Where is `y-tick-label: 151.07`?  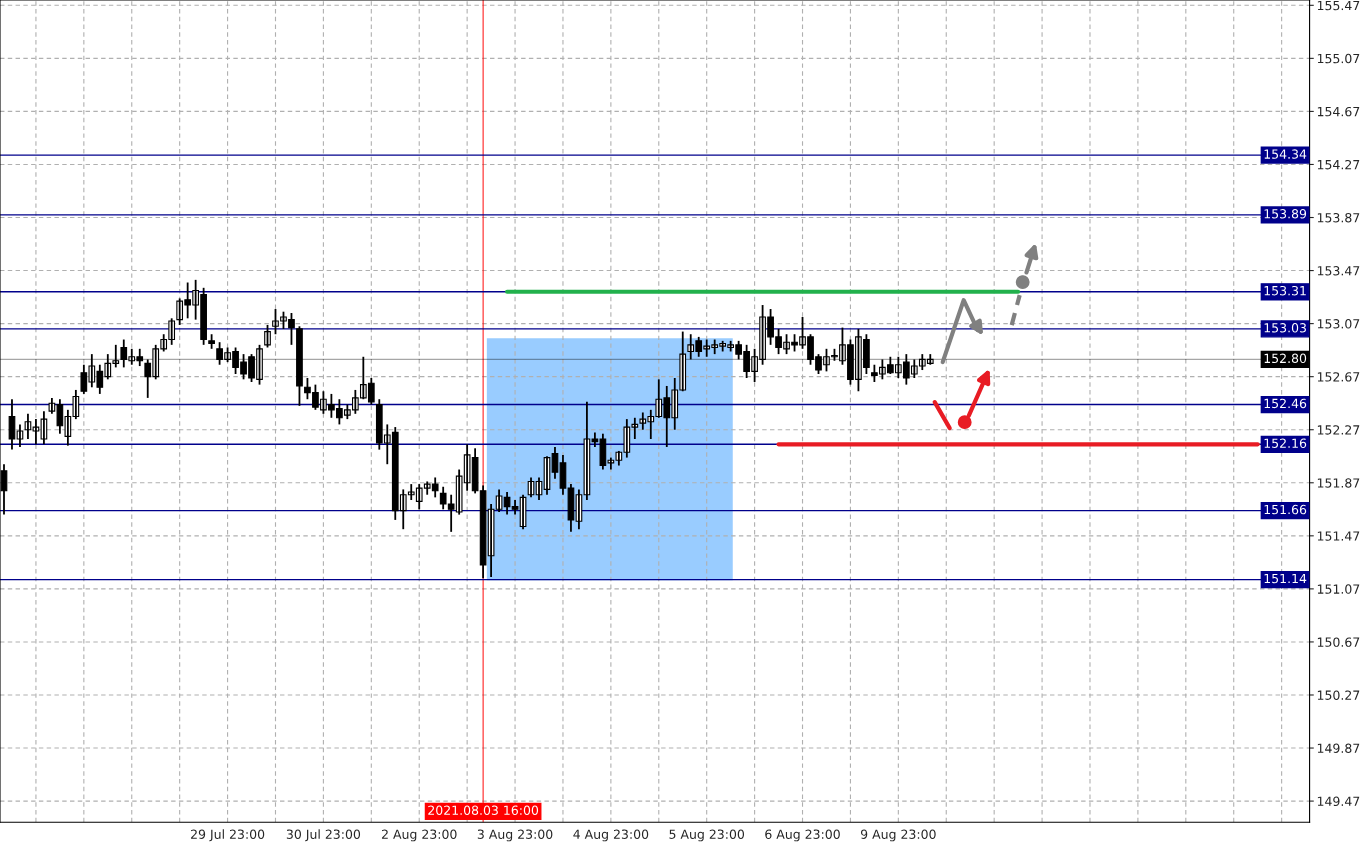 y-tick-label: 151.07 is located at coordinates (1338, 589).